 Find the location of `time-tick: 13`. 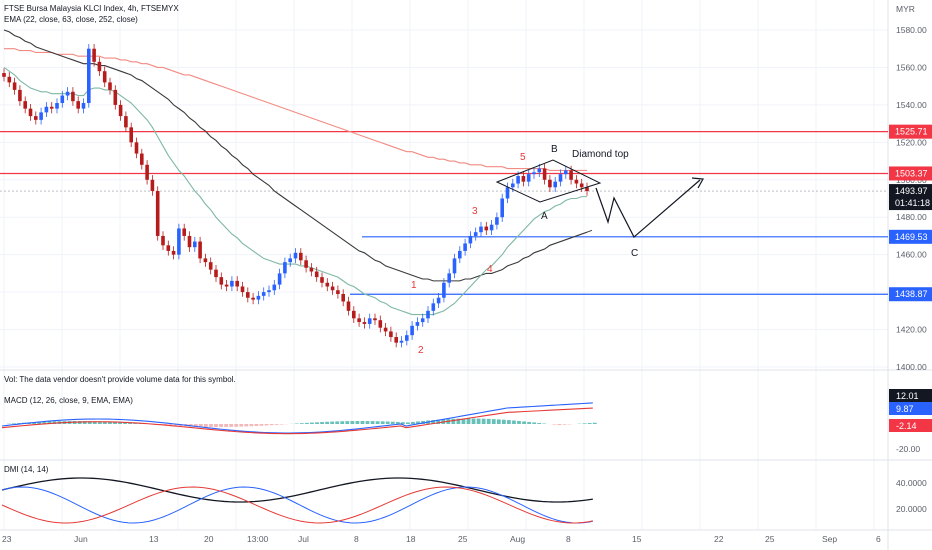

time-tick: 13 is located at coordinates (154, 539).